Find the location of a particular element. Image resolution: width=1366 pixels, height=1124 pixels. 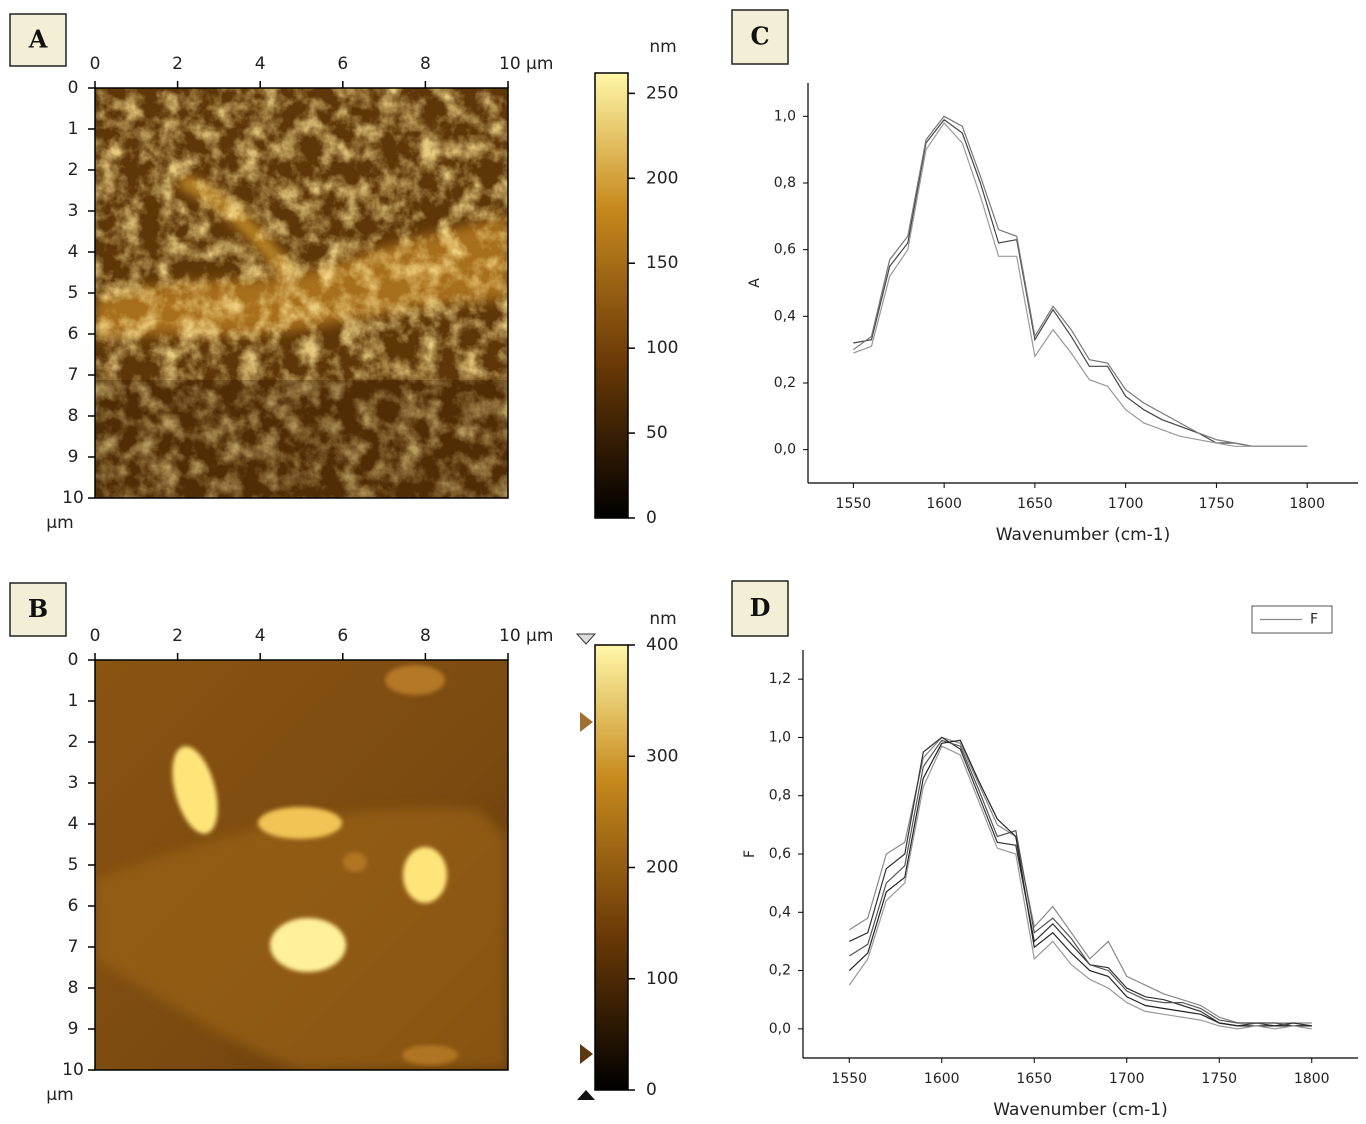

afm-image is located at coordinates (301, 865).